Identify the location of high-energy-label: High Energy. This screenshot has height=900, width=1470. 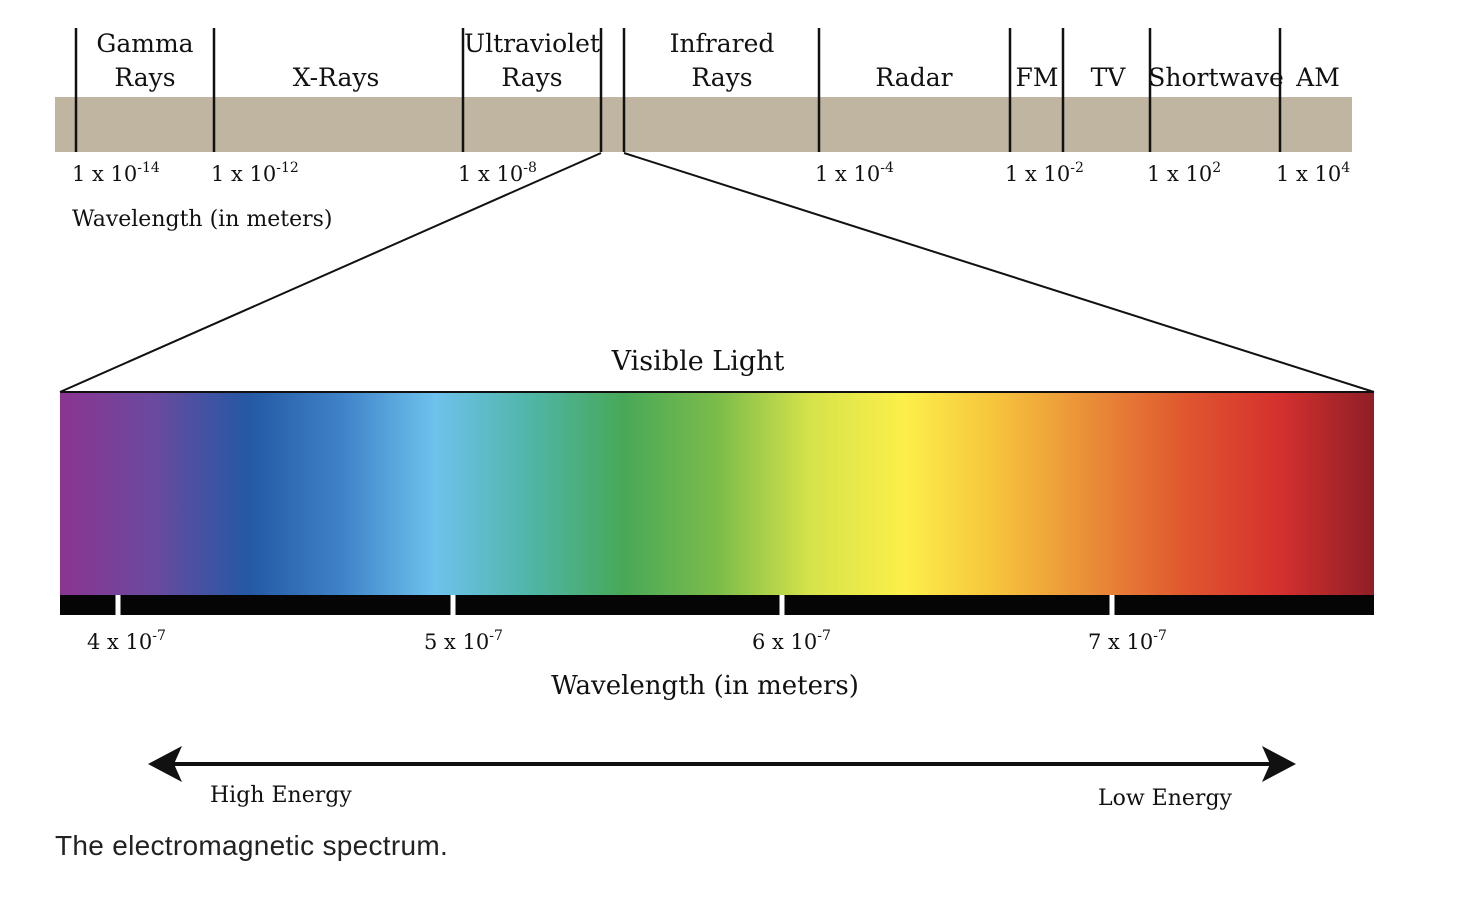
(281, 795).